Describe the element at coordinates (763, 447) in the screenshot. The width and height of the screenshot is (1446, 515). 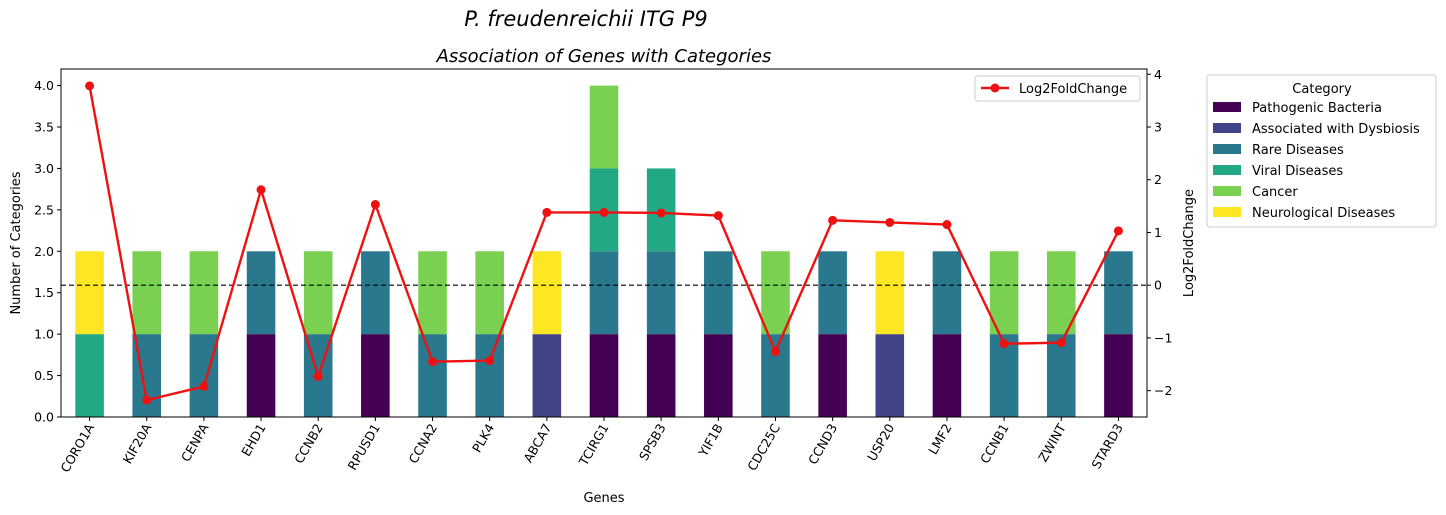
I see `x-tick-label: CDC25C` at that location.